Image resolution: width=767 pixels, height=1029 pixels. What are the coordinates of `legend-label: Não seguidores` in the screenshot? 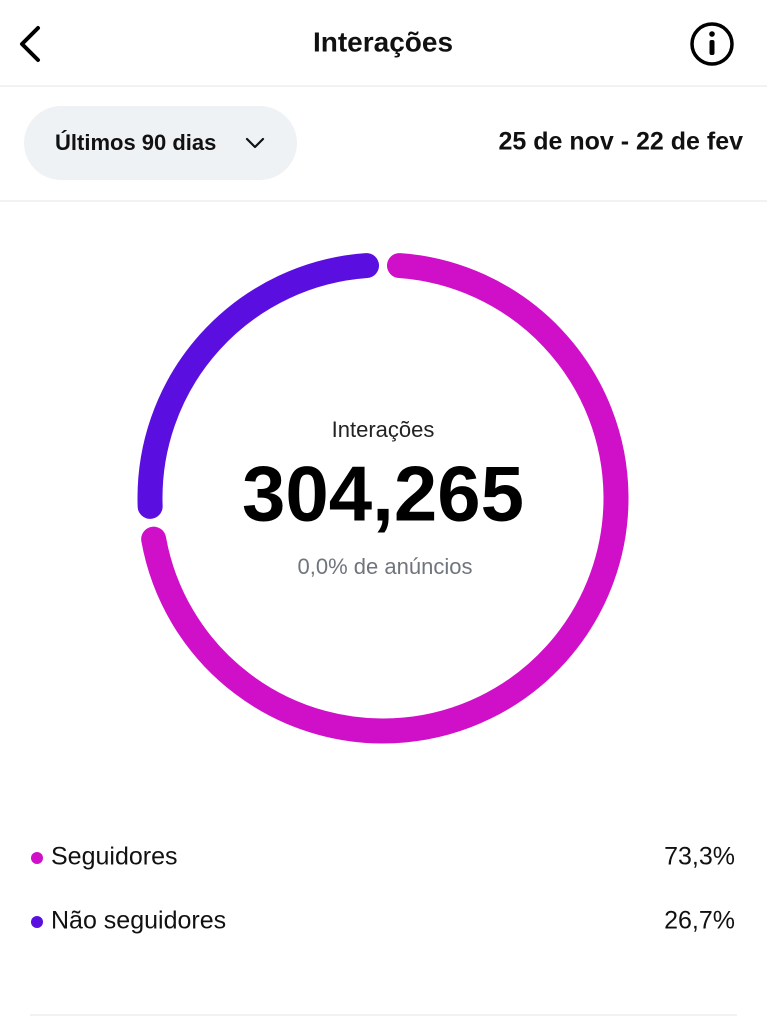 It's located at (138, 921).